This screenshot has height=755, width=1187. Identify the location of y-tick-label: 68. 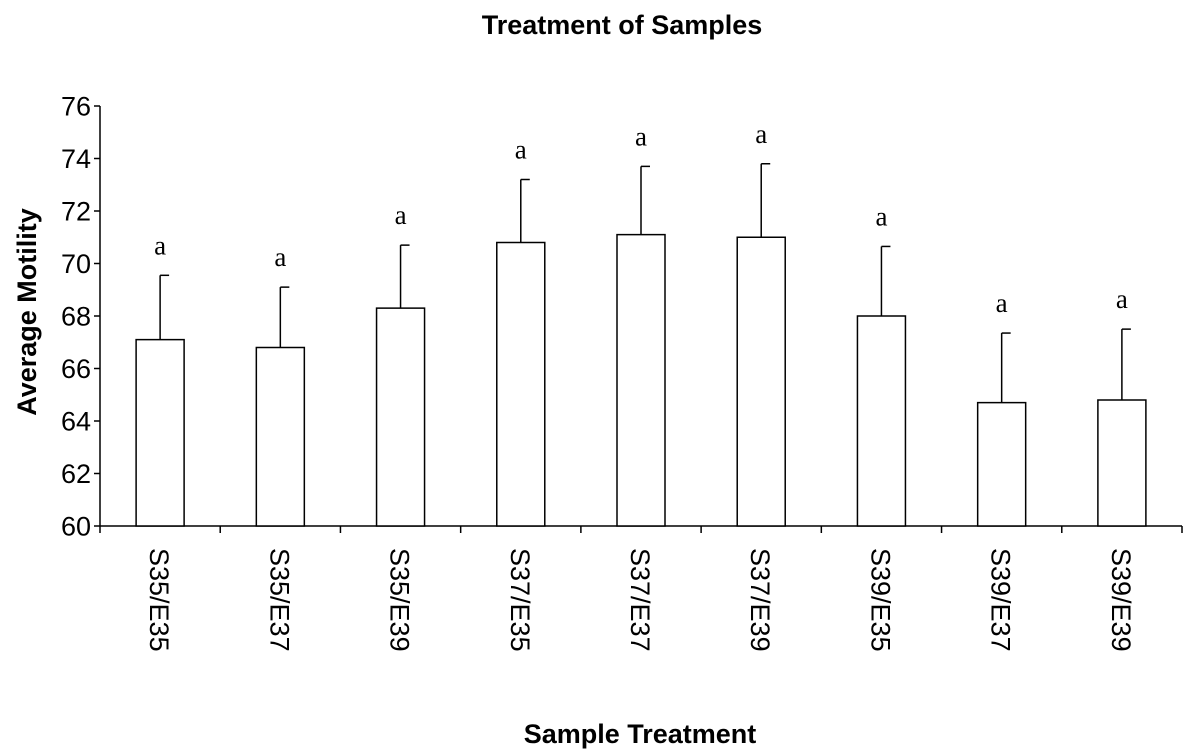
(76, 317).